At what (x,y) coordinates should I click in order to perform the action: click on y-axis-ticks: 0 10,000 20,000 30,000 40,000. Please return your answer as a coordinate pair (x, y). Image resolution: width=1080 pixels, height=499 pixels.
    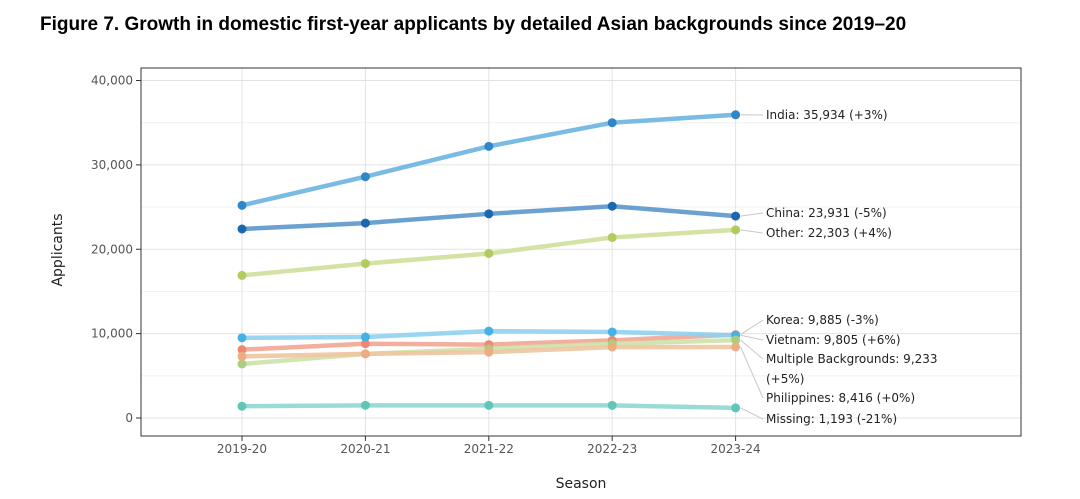
    Looking at the image, I should click on (116, 249).